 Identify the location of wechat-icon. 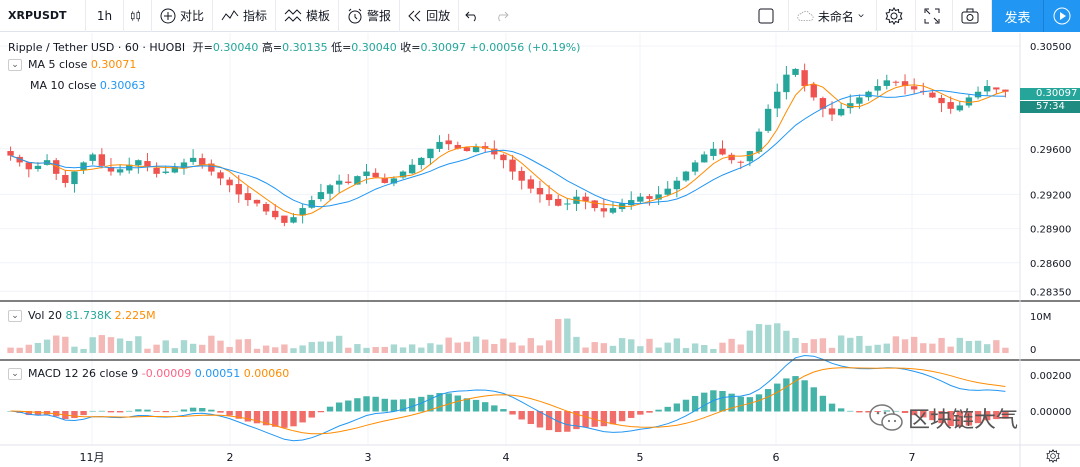
(886, 417).